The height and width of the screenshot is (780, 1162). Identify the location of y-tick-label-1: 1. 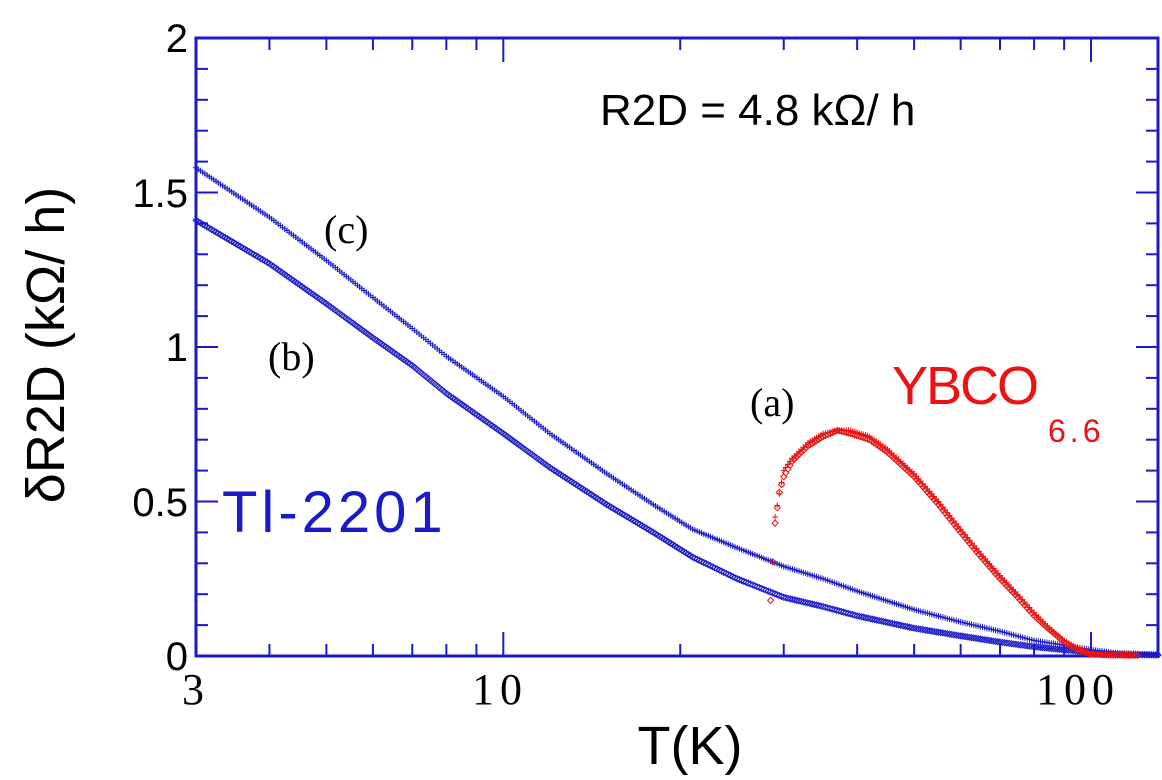
(177, 348).